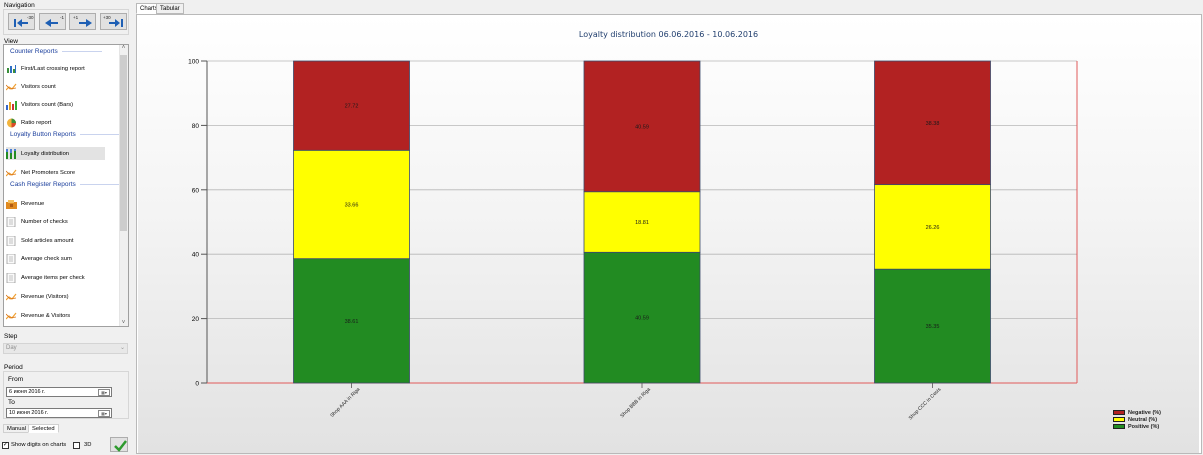 The height and width of the screenshot is (455, 1203). I want to click on x-tick-label: Shop CCC in Cesis, so click(925, 403).